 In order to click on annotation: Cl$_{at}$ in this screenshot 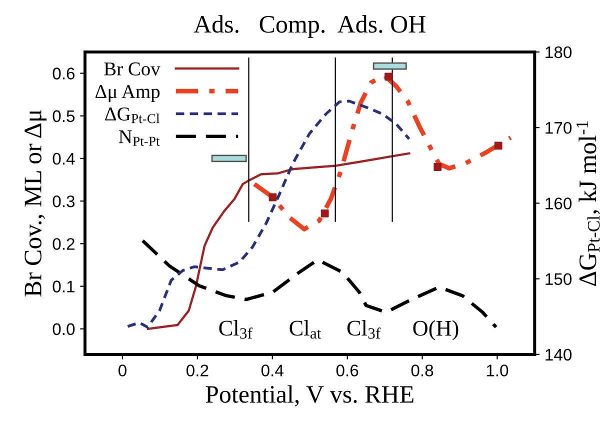, I will do `click(306, 329)`.